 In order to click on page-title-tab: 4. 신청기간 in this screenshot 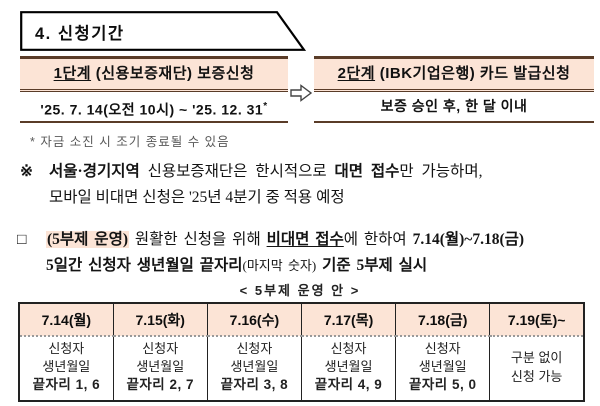, I will do `click(163, 31)`.